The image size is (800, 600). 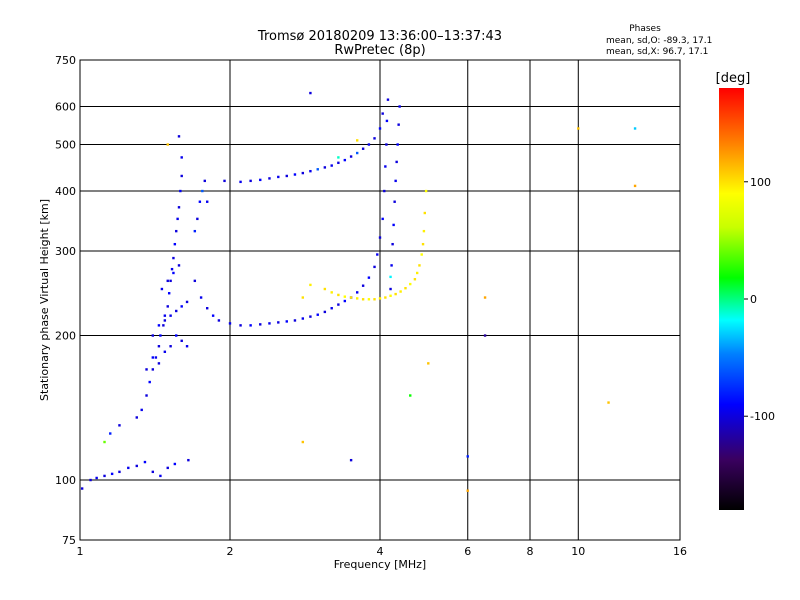 What do you see at coordinates (657, 52) in the screenshot?
I see `phase-line-x: mean, sd,X: 96.7, 17.1` at bounding box center [657, 52].